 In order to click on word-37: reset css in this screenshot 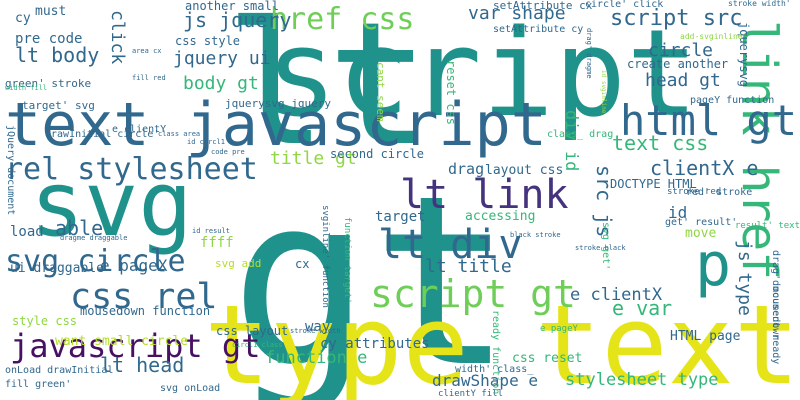, I will do `click(451, 93)`.